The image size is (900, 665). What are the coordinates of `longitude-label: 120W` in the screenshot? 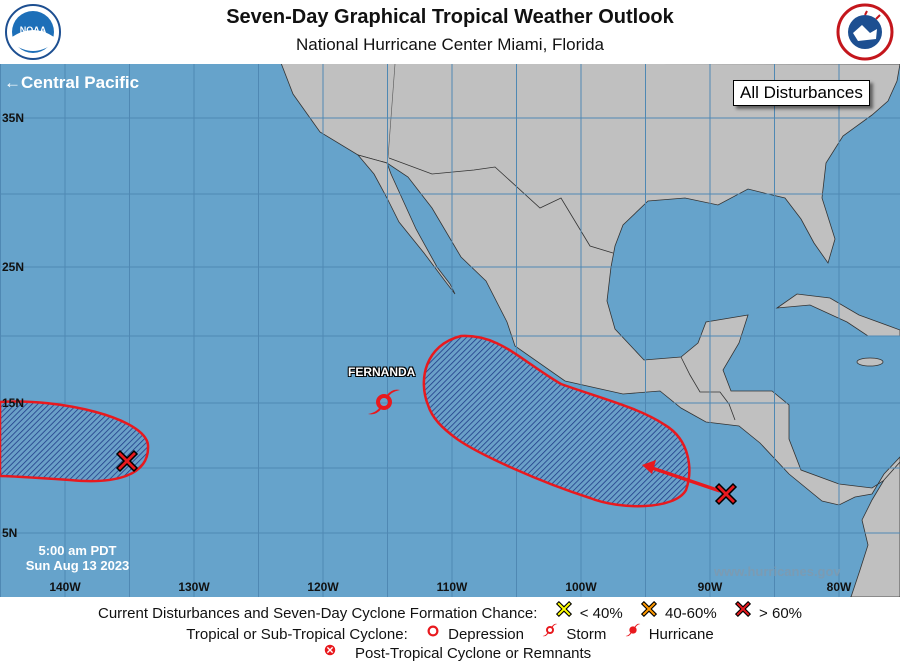 It's located at (323, 587).